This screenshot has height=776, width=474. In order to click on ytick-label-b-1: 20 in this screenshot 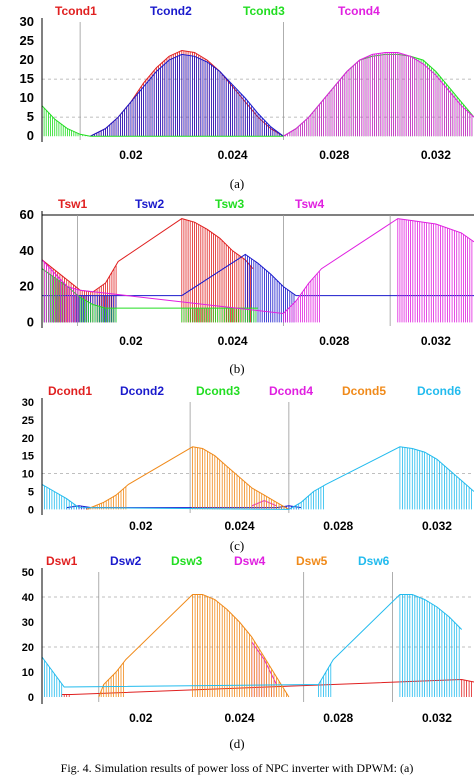, I will do `click(27, 286)`.